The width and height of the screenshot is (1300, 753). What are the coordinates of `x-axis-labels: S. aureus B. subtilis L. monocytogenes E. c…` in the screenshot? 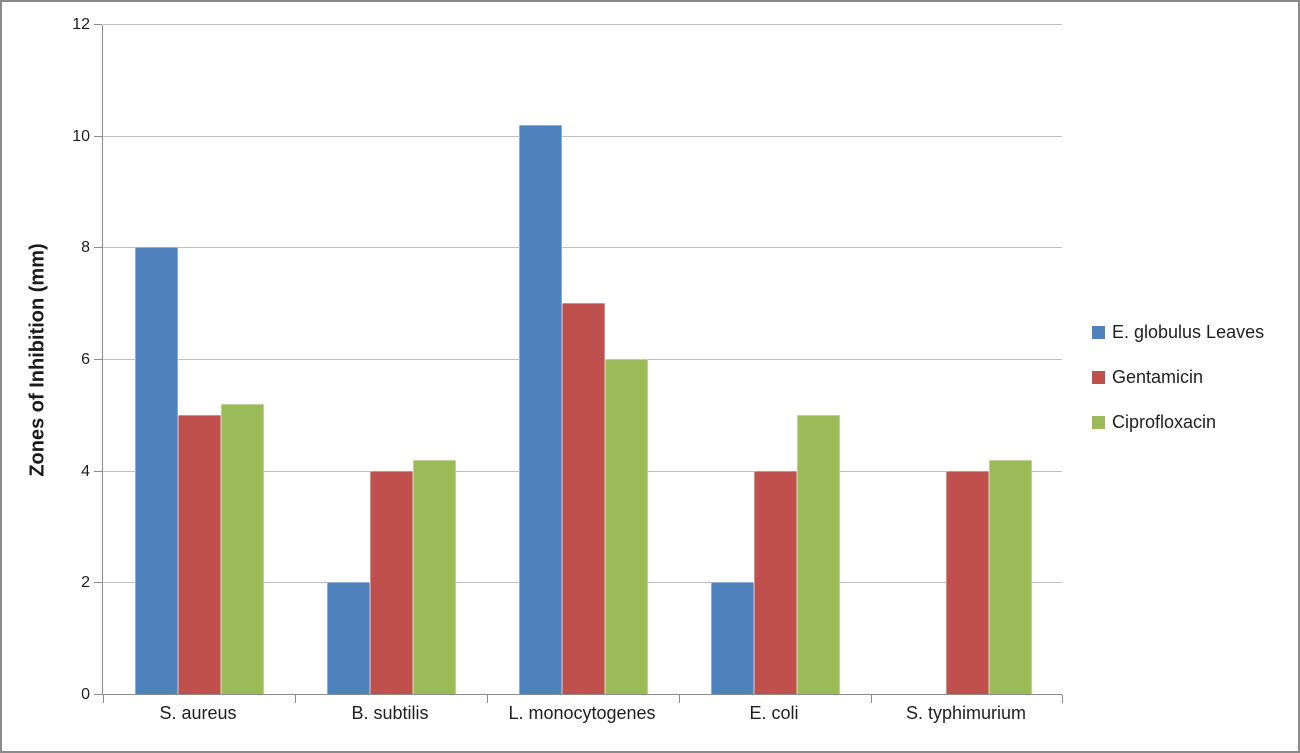 It's located at (582, 718).